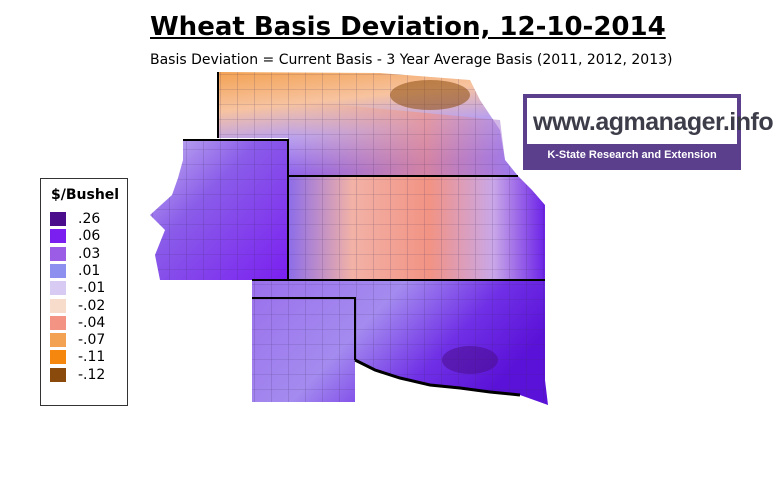  What do you see at coordinates (89, 219) in the screenshot?
I see `legend-label: .26` at bounding box center [89, 219].